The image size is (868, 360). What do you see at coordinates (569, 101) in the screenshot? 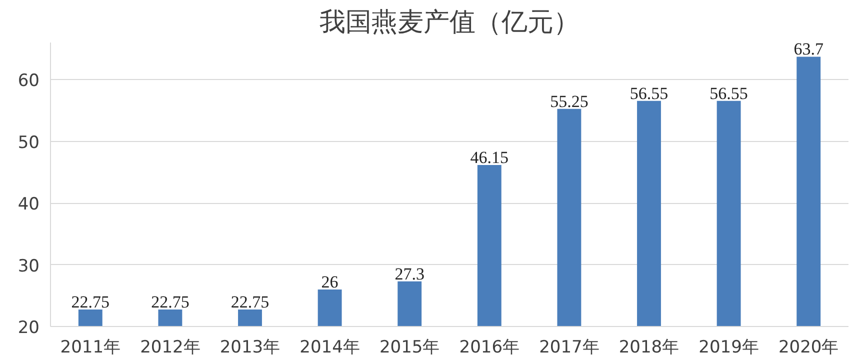
I see `data-label: 55.25` at bounding box center [569, 101].